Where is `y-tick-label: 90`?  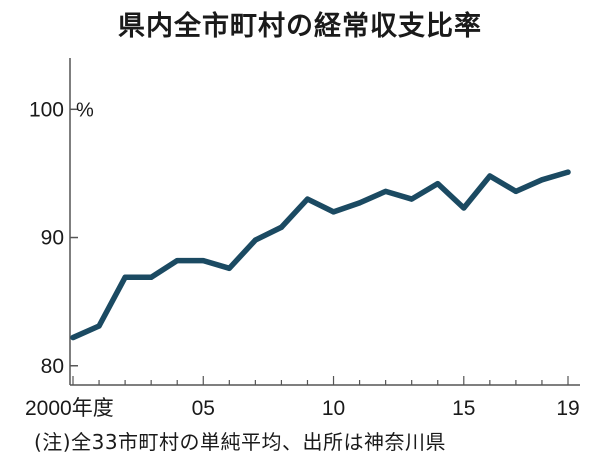 y-tick-label: 90 is located at coordinates (52, 238).